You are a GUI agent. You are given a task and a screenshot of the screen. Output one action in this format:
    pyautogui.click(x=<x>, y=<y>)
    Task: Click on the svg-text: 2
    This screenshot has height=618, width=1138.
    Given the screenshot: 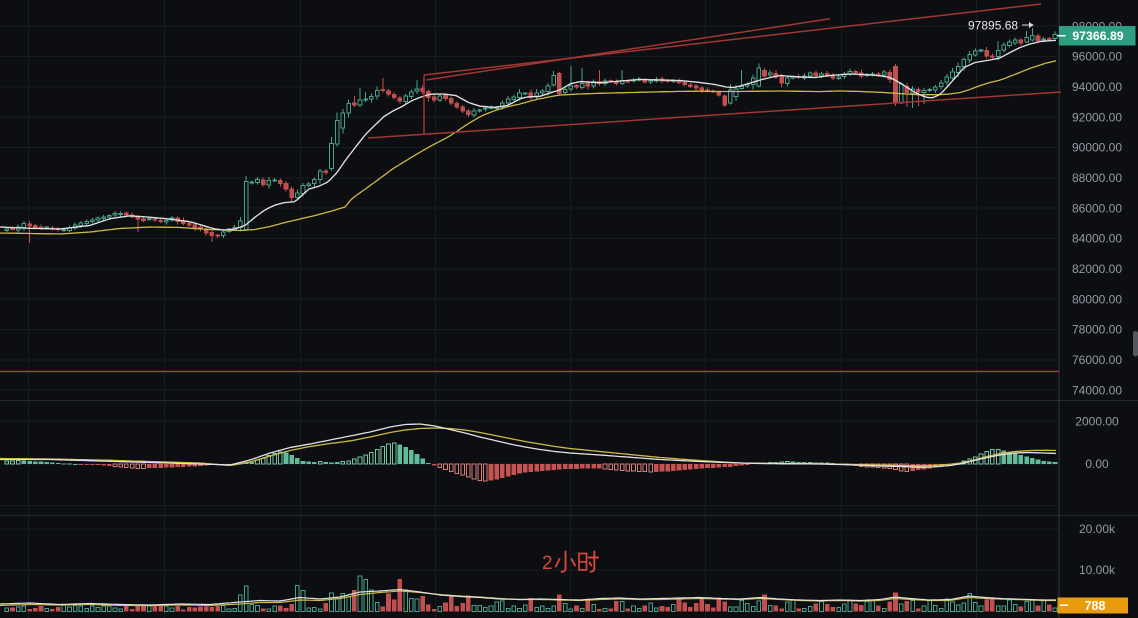 What is the action you would take?
    pyautogui.click(x=547, y=563)
    